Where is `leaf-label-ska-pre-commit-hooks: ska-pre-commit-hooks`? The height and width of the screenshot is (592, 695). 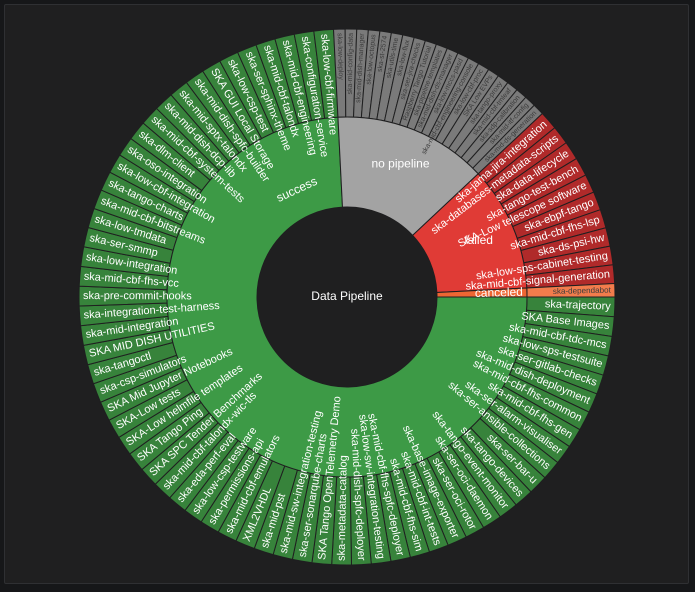
leaf-label-ska-pre-commit-hooks: ska-pre-commit-hooks is located at coordinates (137, 296).